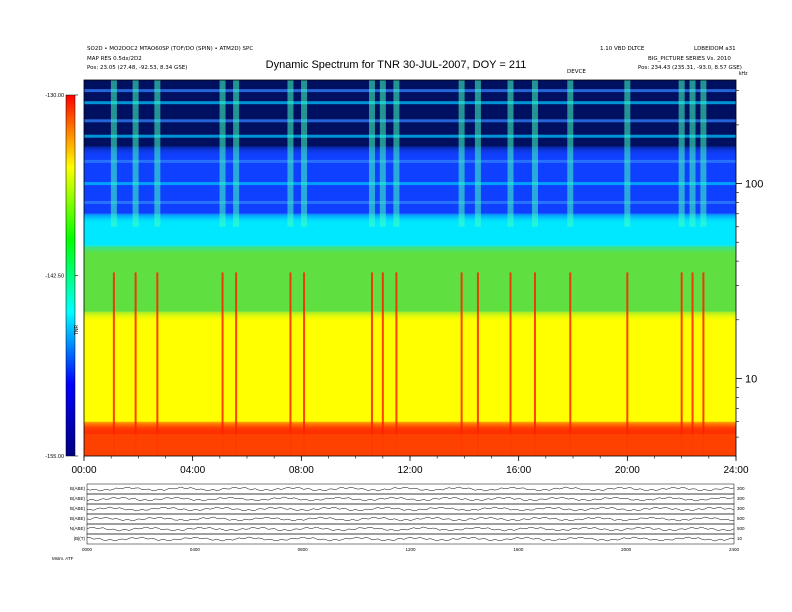 The width and height of the screenshot is (792, 612). What do you see at coordinates (192, 470) in the screenshot?
I see `x-tick-label: 04:00` at bounding box center [192, 470].